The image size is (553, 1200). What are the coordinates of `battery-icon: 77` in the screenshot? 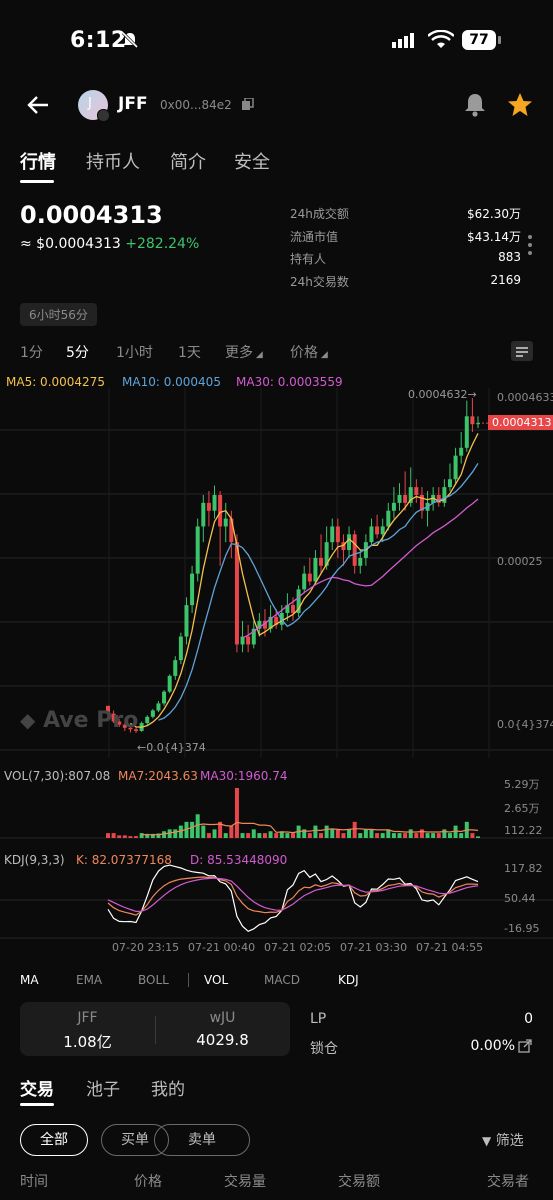 It's located at (479, 40).